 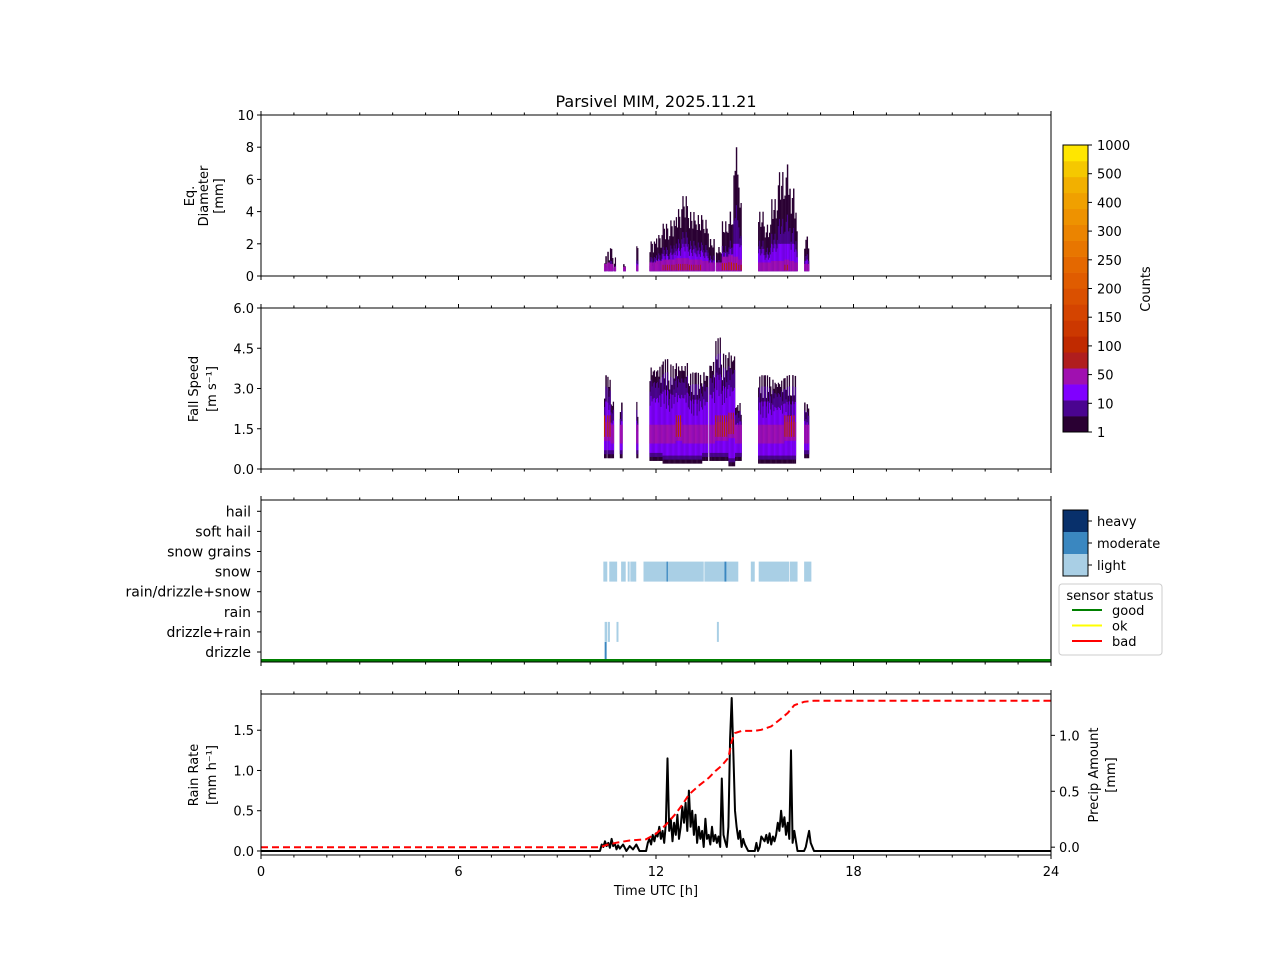 What do you see at coordinates (656, 872) in the screenshot?
I see `x-tick-label: 12` at bounding box center [656, 872].